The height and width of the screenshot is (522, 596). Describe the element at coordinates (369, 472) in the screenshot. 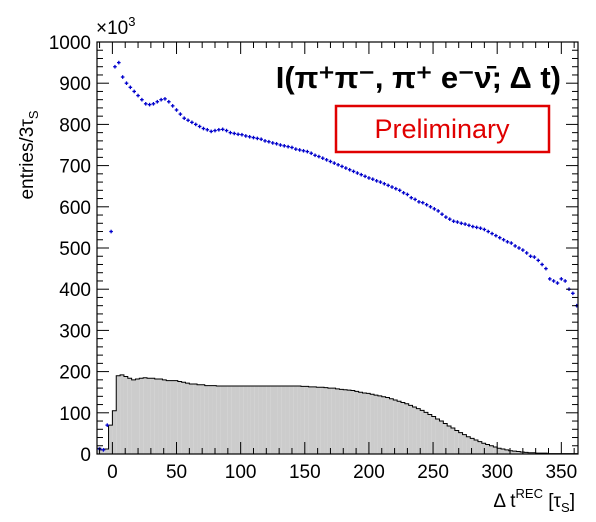

I see `x-tick-label: 200` at that location.